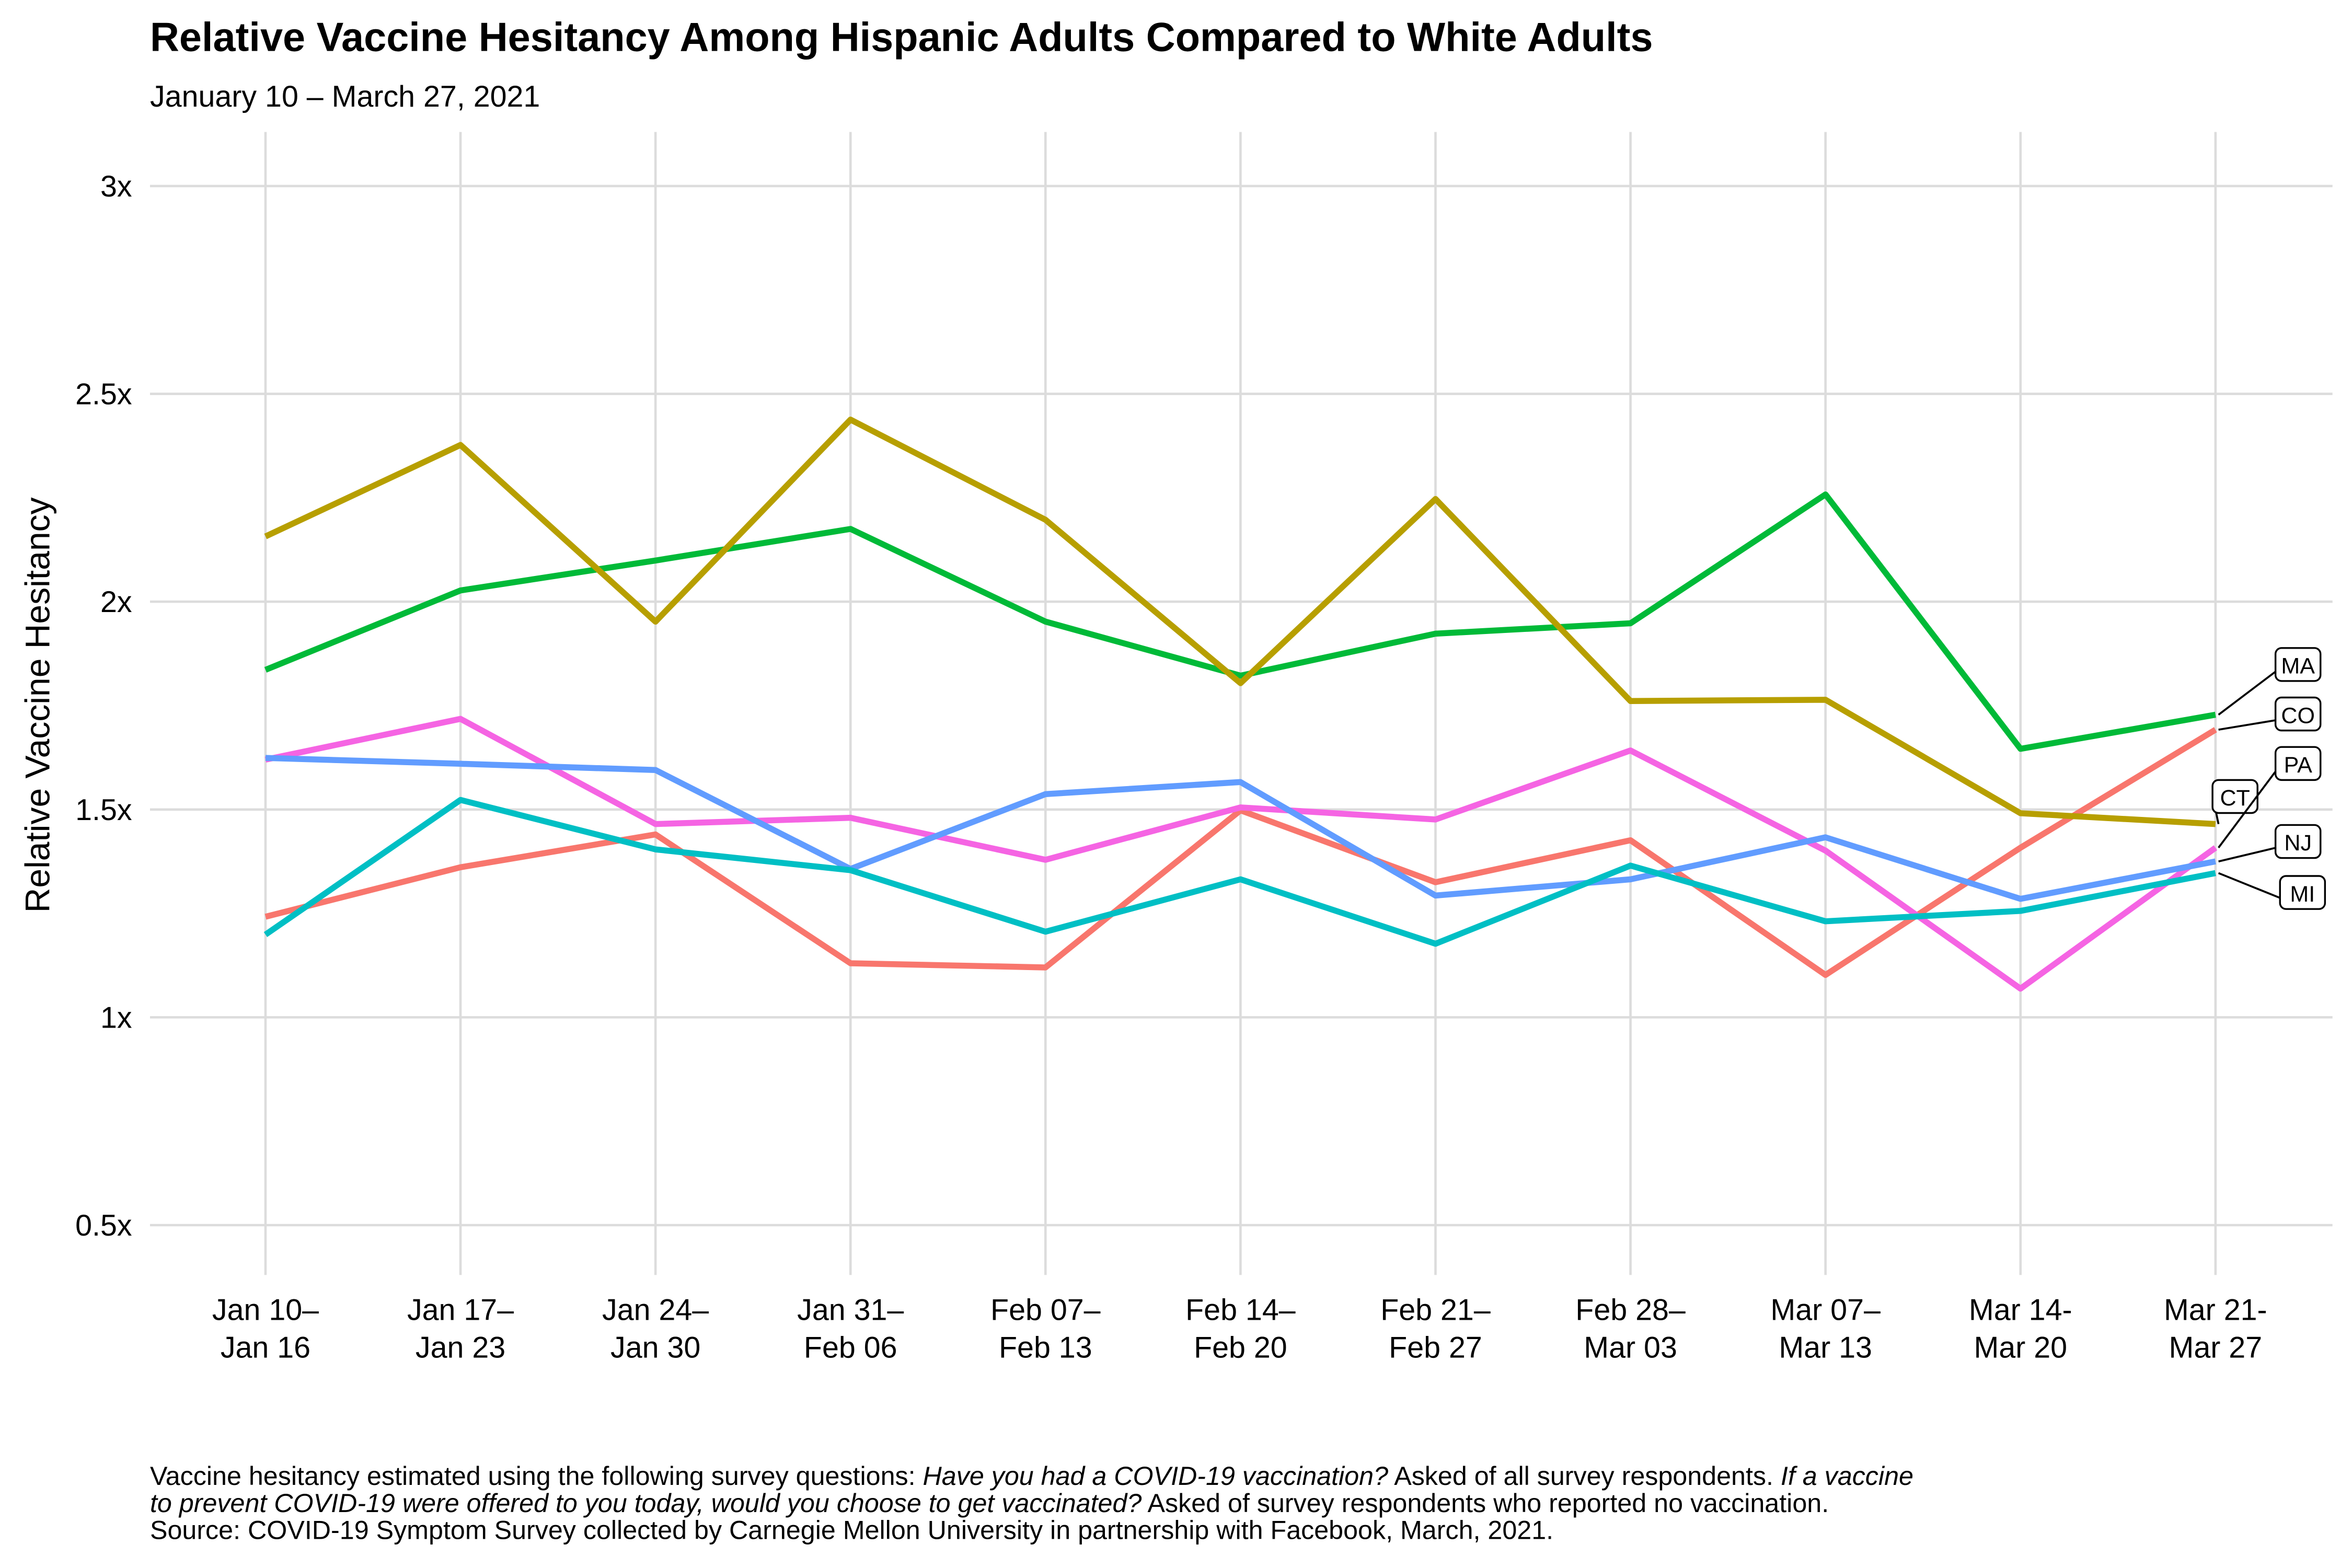  I want to click on x-tick-label: Jan 30, so click(655, 1347).